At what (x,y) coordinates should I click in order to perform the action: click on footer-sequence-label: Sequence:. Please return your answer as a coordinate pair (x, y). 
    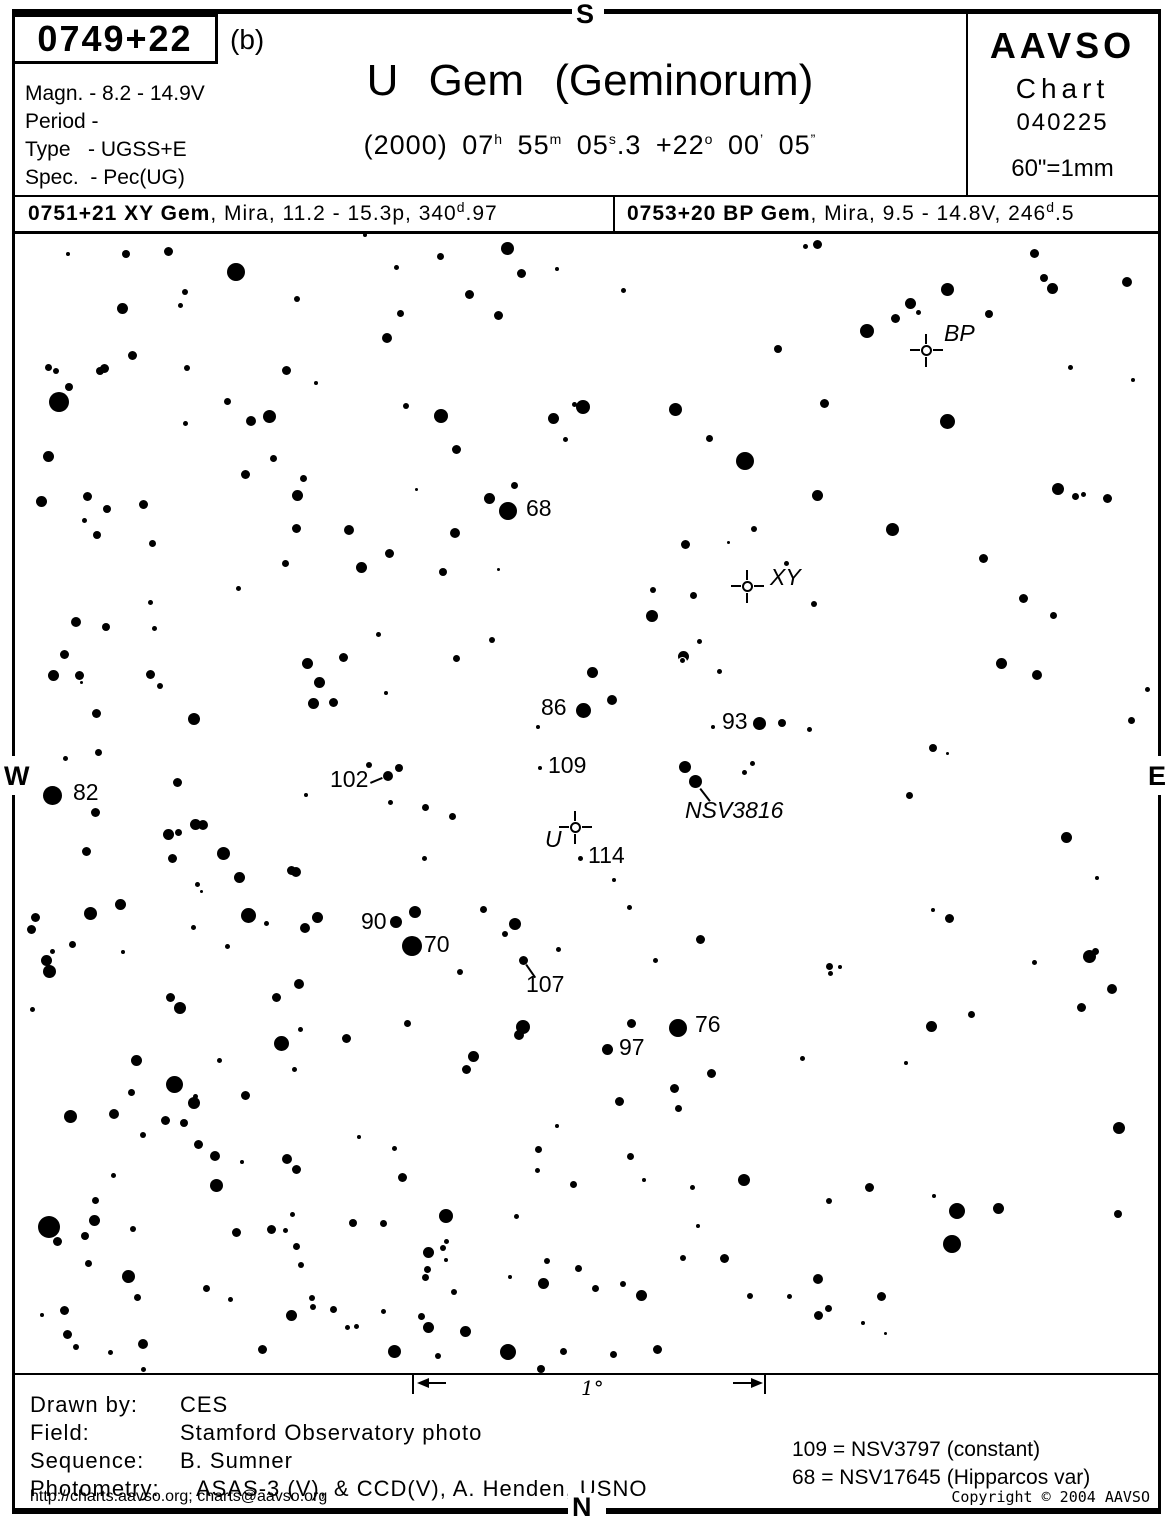
    Looking at the image, I should click on (87, 1460).